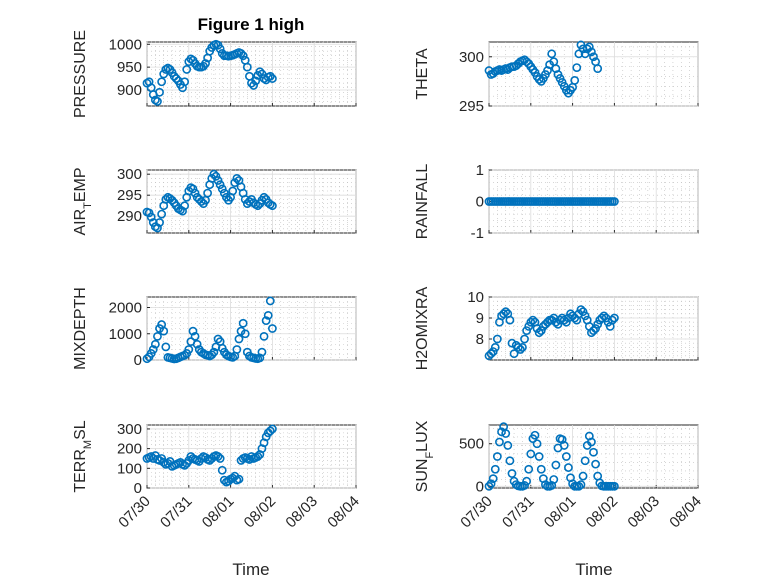 The height and width of the screenshot is (583, 778). What do you see at coordinates (83, 456) in the screenshot?
I see `y-axis-label: TERRMSL` at bounding box center [83, 456].